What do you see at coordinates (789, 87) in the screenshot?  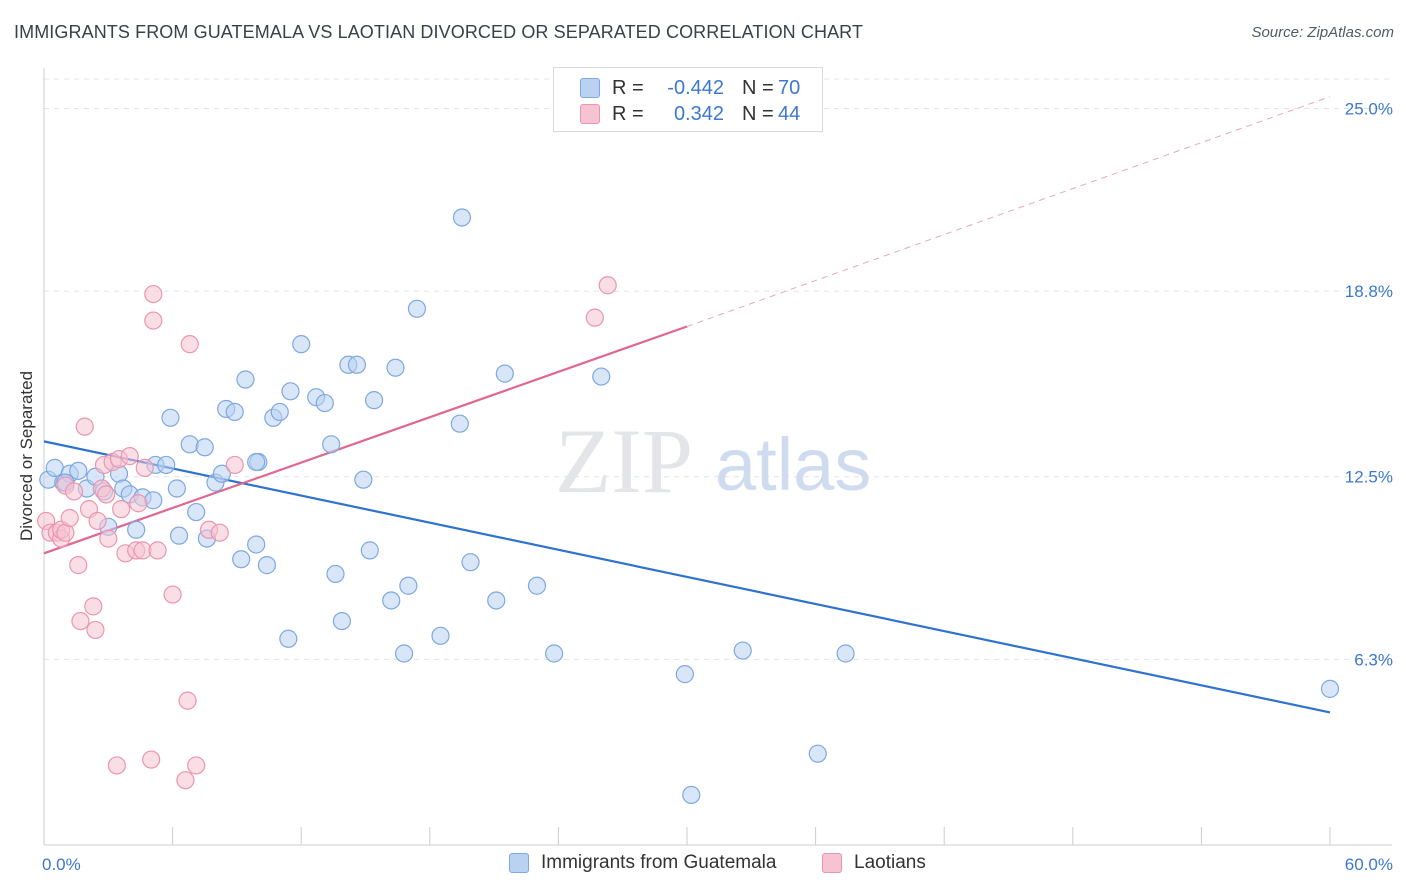 I see `legend-n-value: 70` at bounding box center [789, 87].